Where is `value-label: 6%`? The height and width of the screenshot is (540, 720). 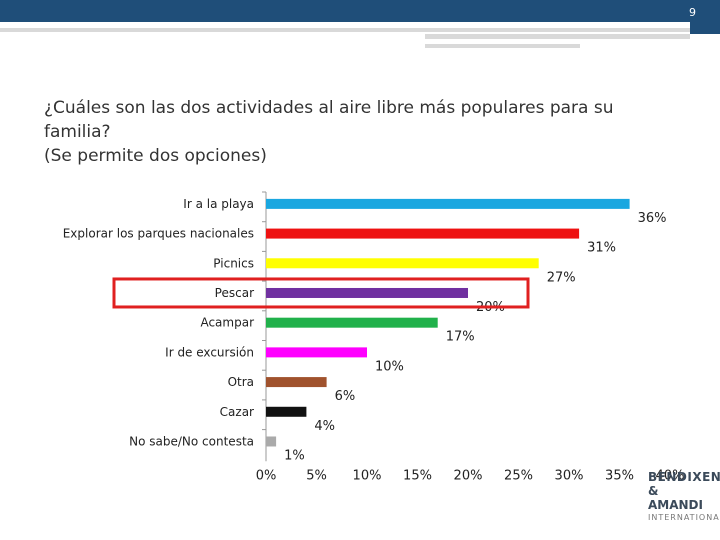 value-label: 6% is located at coordinates (345, 396).